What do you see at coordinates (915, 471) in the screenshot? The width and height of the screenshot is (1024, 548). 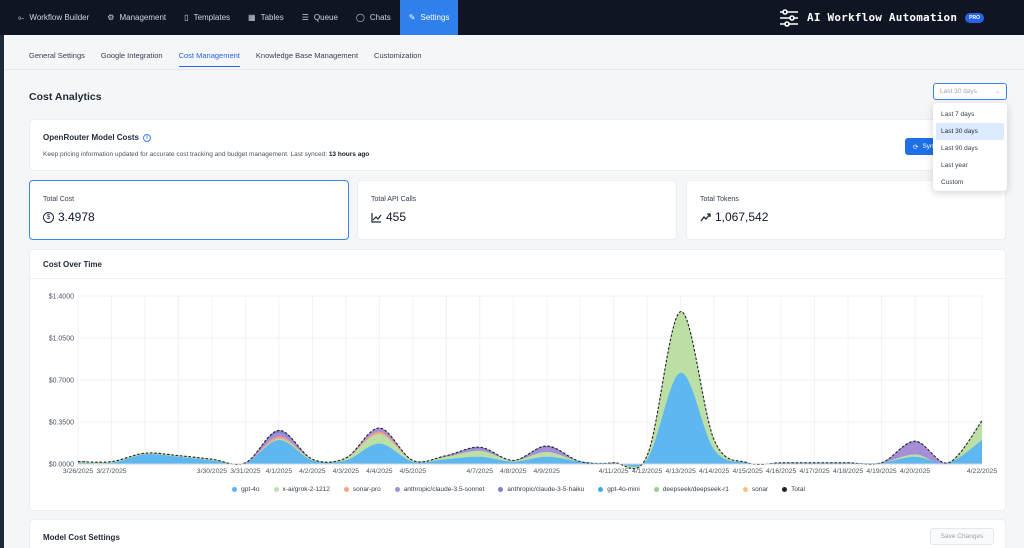 I see `x-tick-label: 4/20/2025` at bounding box center [915, 471].